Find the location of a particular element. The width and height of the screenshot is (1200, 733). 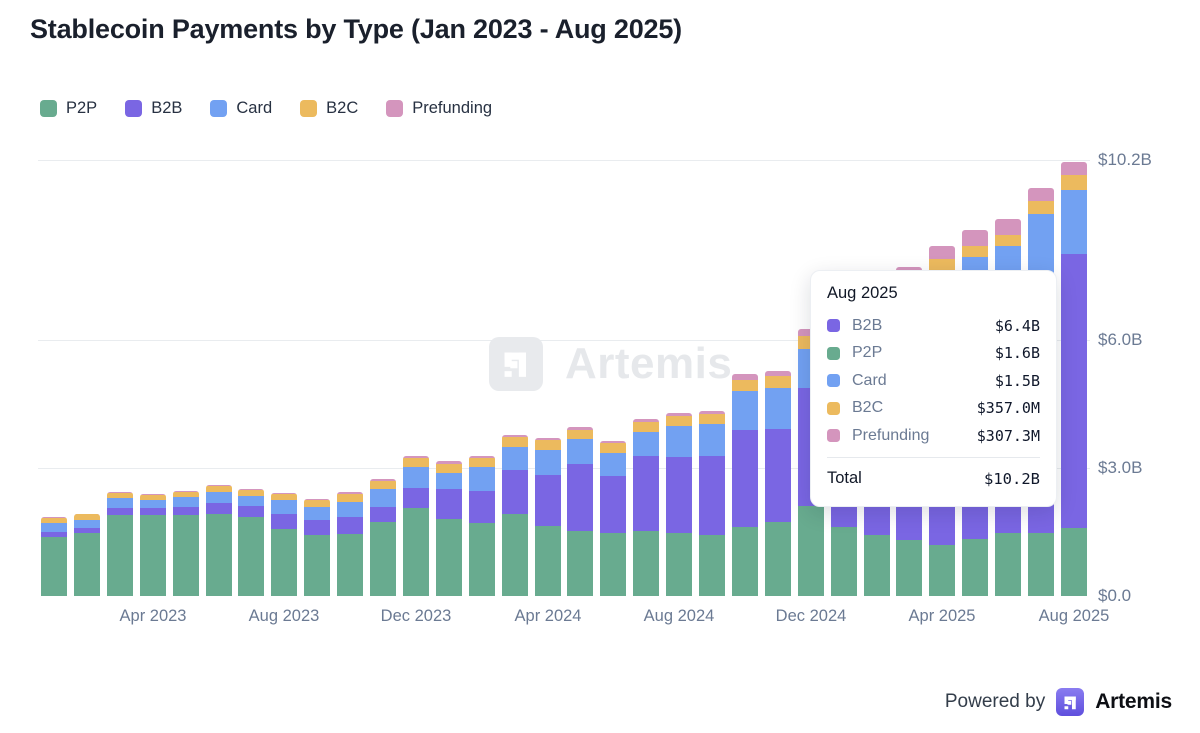

stacked-bar-jun-2023 is located at coordinates (219, 540).